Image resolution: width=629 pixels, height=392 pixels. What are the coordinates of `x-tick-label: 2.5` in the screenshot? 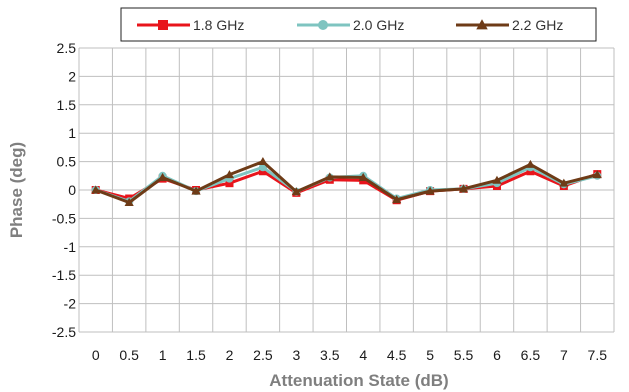 It's located at (263, 355).